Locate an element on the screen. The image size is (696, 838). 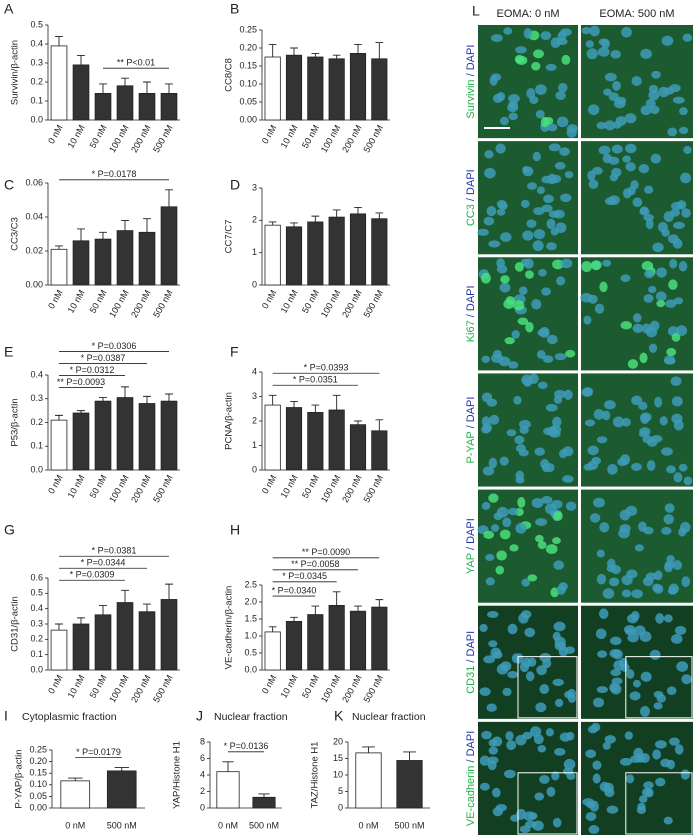
y-tick-label: 0.25 is located at coordinates (248, 29).